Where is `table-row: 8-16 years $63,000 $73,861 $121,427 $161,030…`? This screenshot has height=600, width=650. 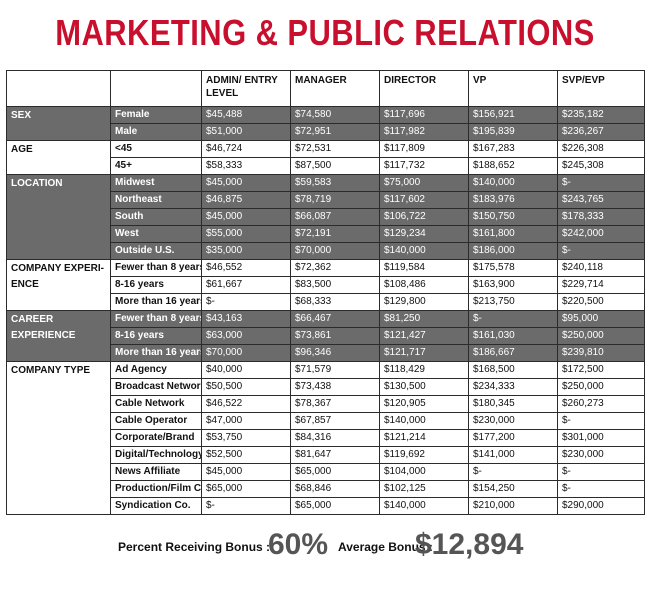
table-row: 8-16 years $63,000 $73,861 $121,427 $161,030… is located at coordinates (326, 336).